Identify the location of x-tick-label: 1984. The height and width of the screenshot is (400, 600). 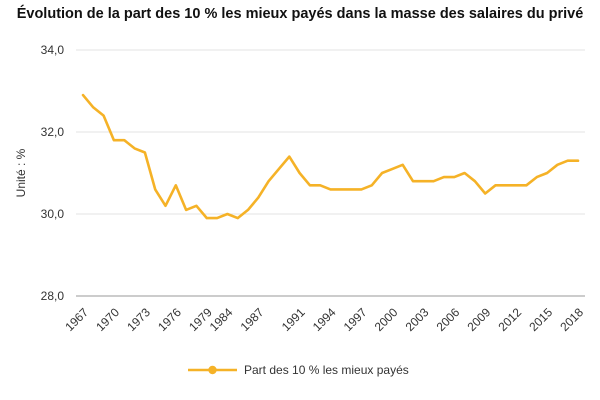
(221, 319).